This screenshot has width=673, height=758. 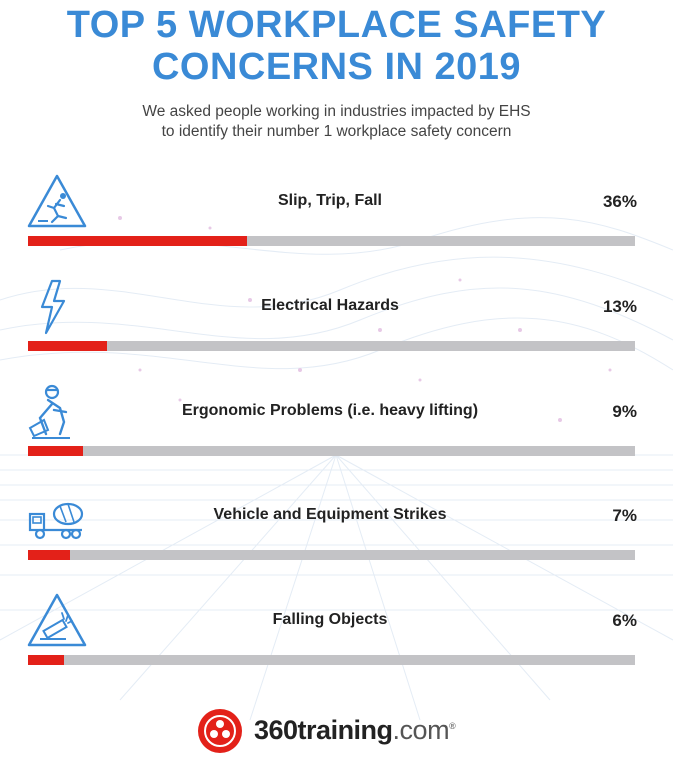 I want to click on lightning-icon, so click(x=53, y=307).